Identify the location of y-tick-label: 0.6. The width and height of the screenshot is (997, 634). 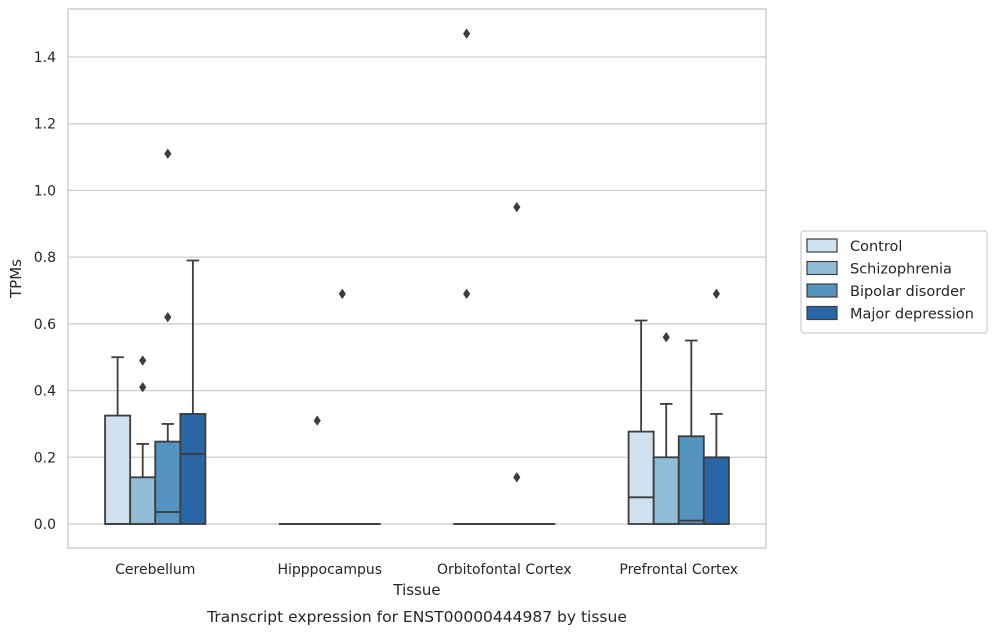
(45, 325).